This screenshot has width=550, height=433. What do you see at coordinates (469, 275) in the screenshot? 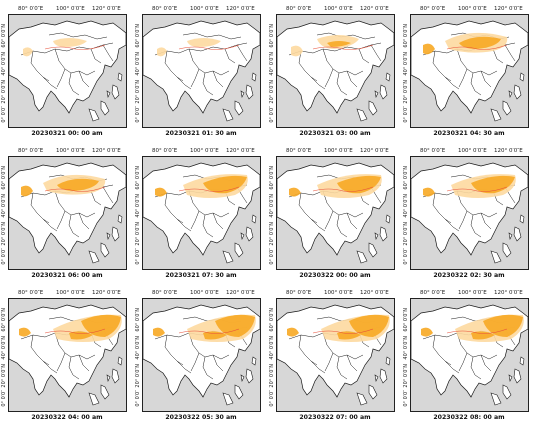
I see `timestamp-caption: 20230322 02: 30 am` at bounding box center [469, 275].